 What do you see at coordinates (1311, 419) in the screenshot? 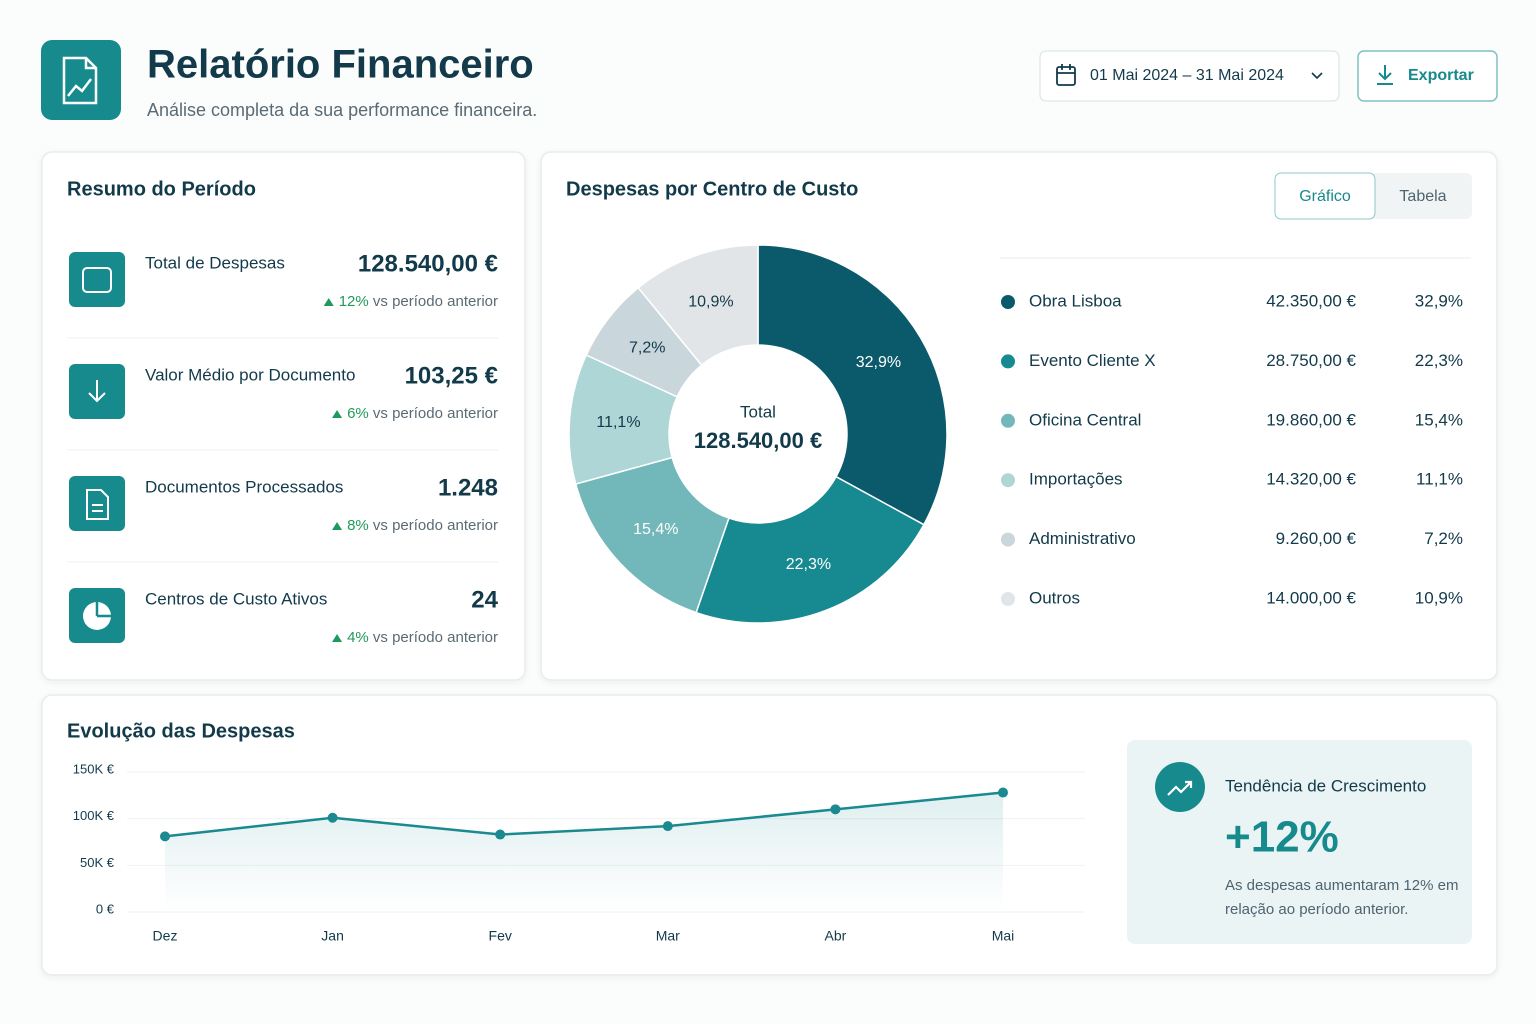
I see `legend-amount: 19.860,00 €` at bounding box center [1311, 419].